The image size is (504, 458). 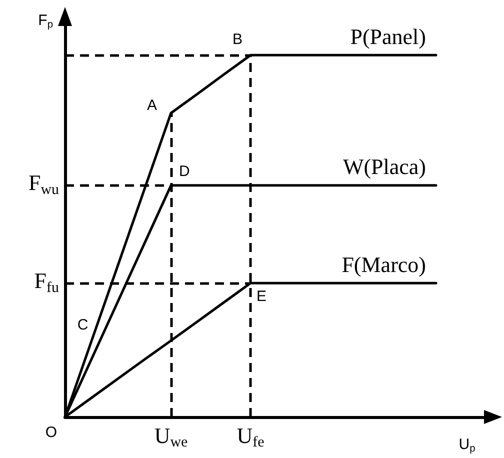 What do you see at coordinates (250, 437) in the screenshot?
I see `x-tick-label: U$_{fe}$` at bounding box center [250, 437].